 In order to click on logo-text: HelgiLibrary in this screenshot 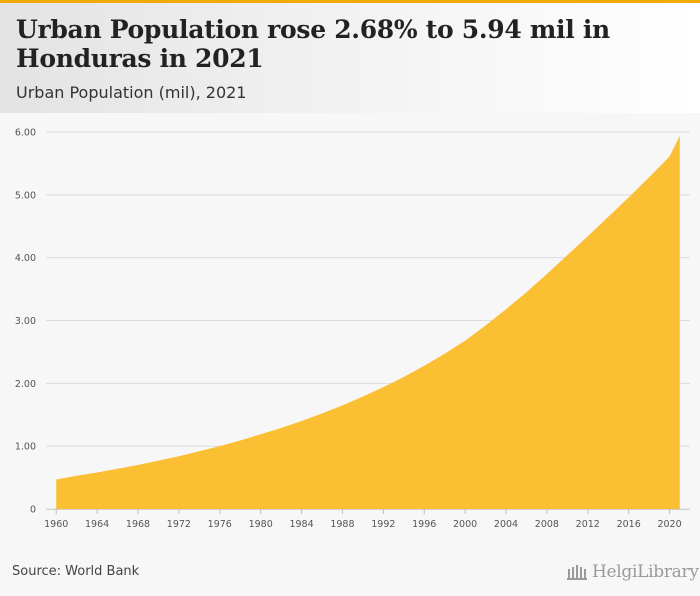, I will do `click(645, 572)`.